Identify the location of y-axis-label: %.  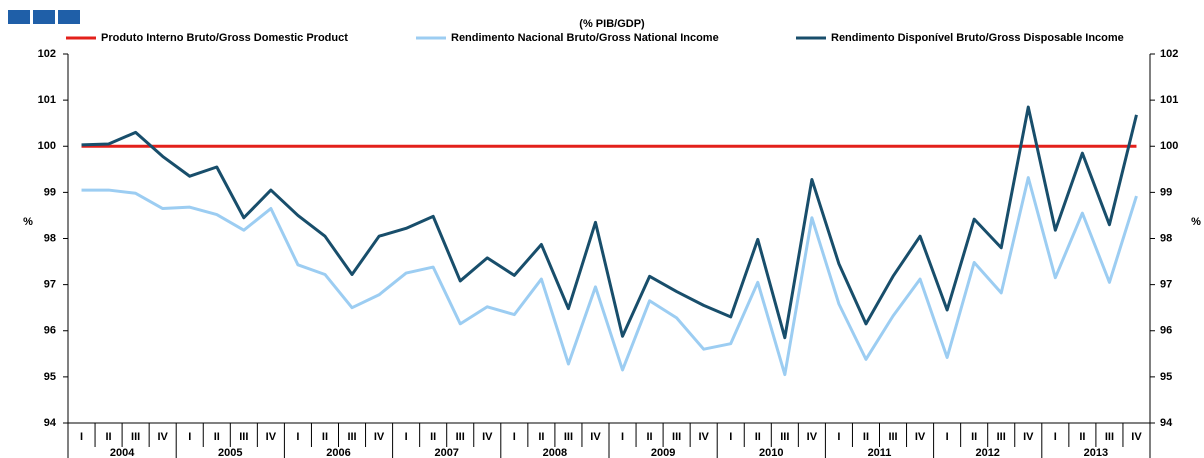
(28, 222).